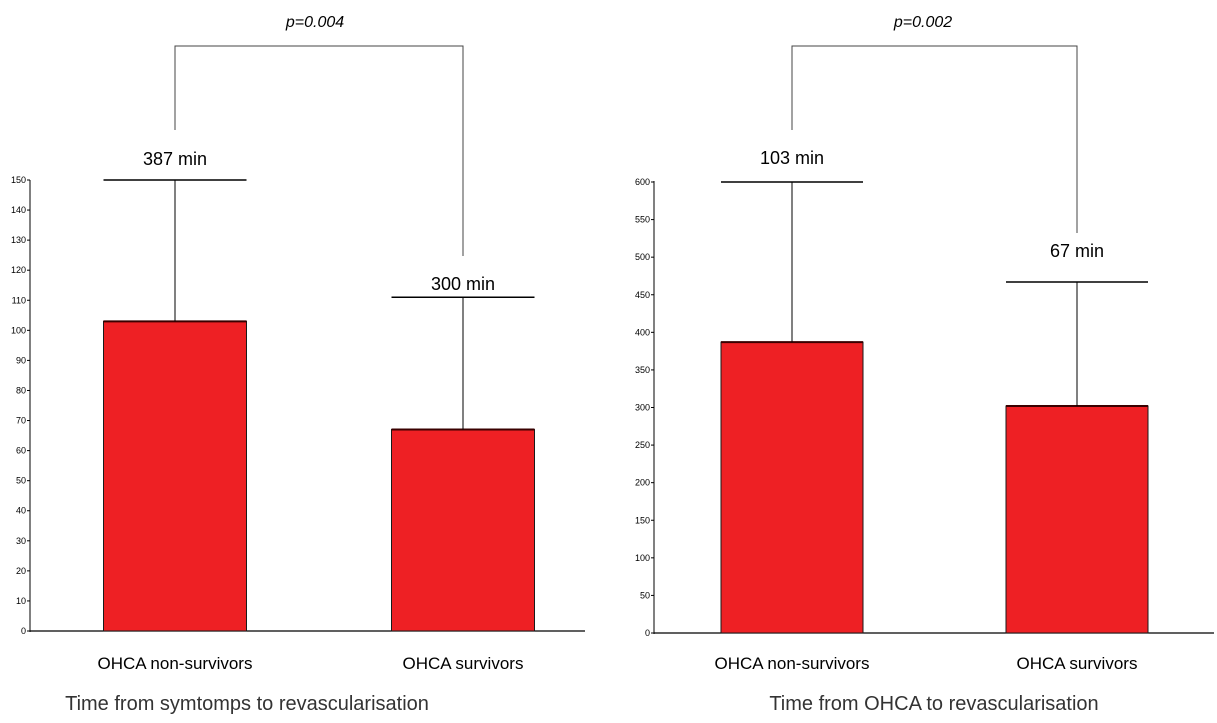 This screenshot has height=723, width=1217. Describe the element at coordinates (463, 284) in the screenshot. I see `value-label: 300 min` at that location.